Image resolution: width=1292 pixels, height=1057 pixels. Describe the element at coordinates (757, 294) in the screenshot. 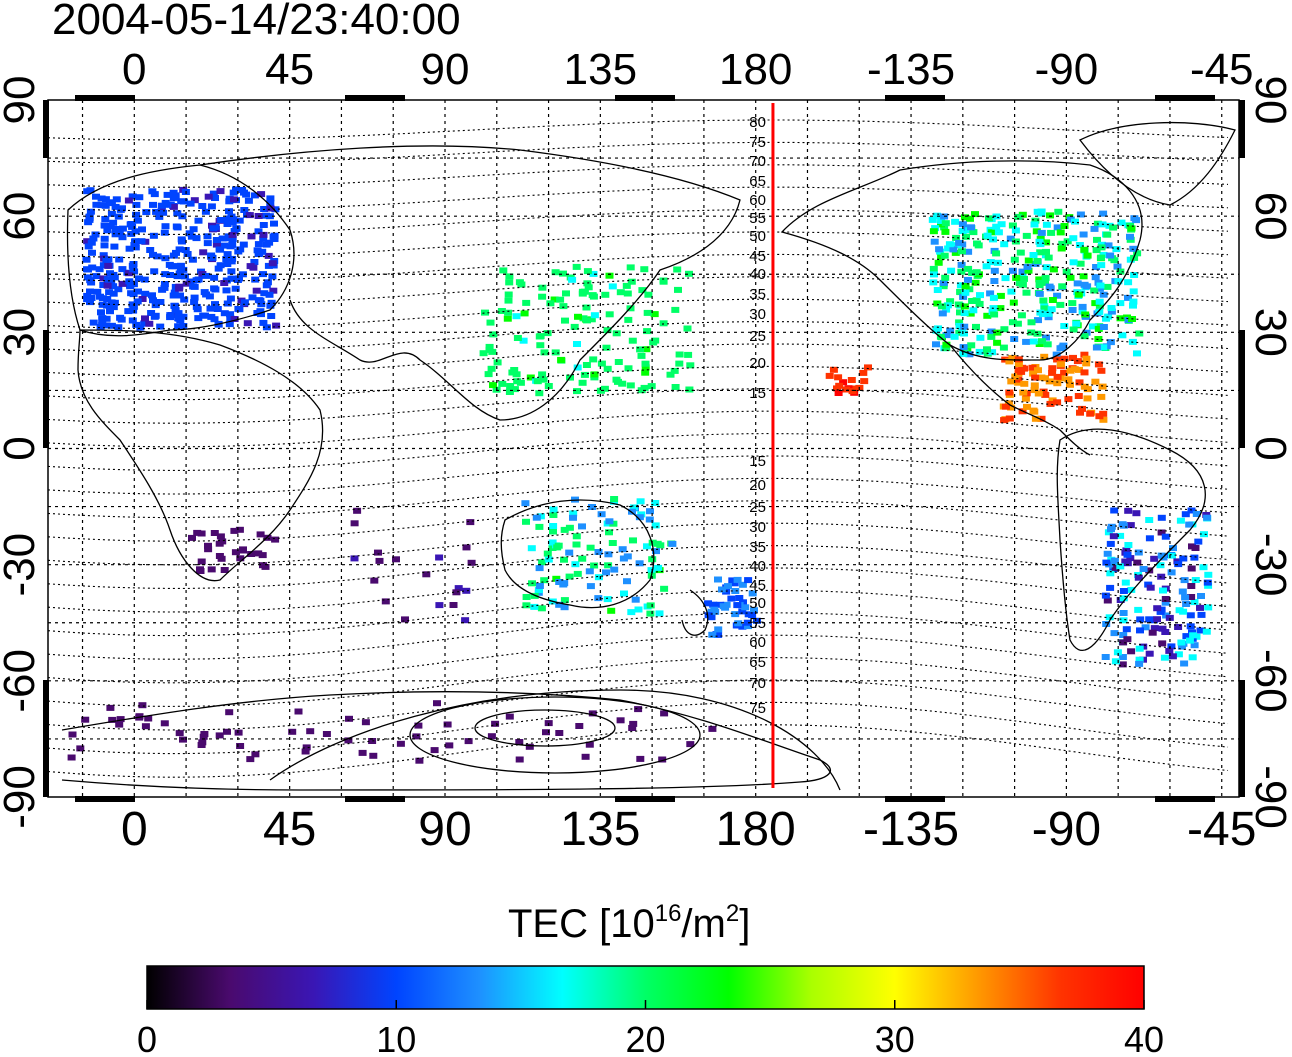

I see `dip-contour-label: 35` at that location.